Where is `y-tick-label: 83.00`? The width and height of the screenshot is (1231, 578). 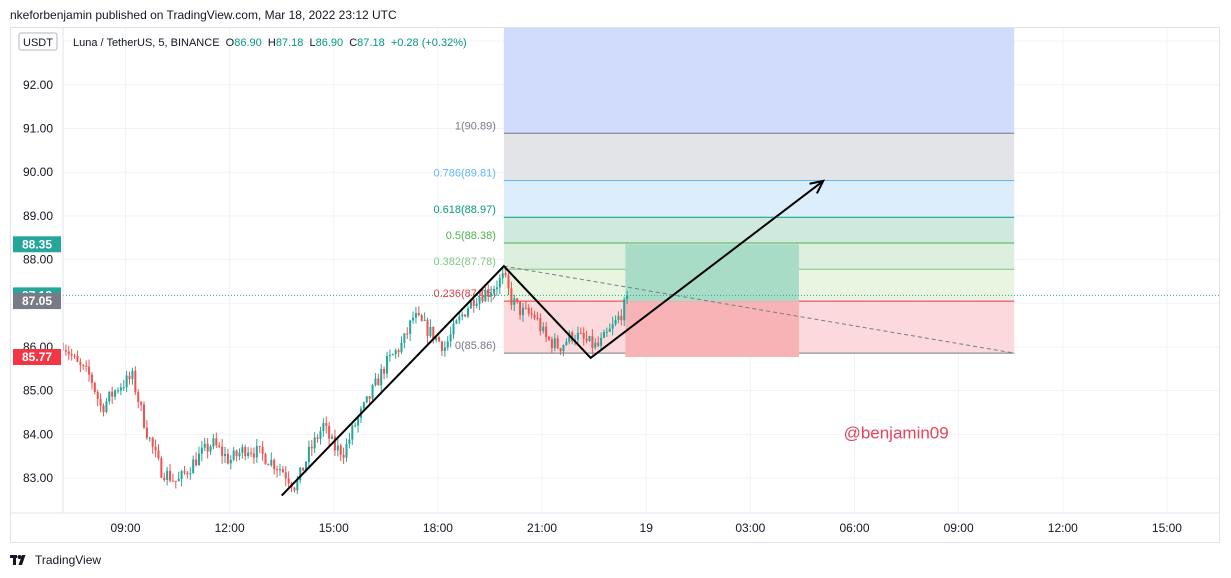
y-tick-label: 83.00 is located at coordinates (38, 478).